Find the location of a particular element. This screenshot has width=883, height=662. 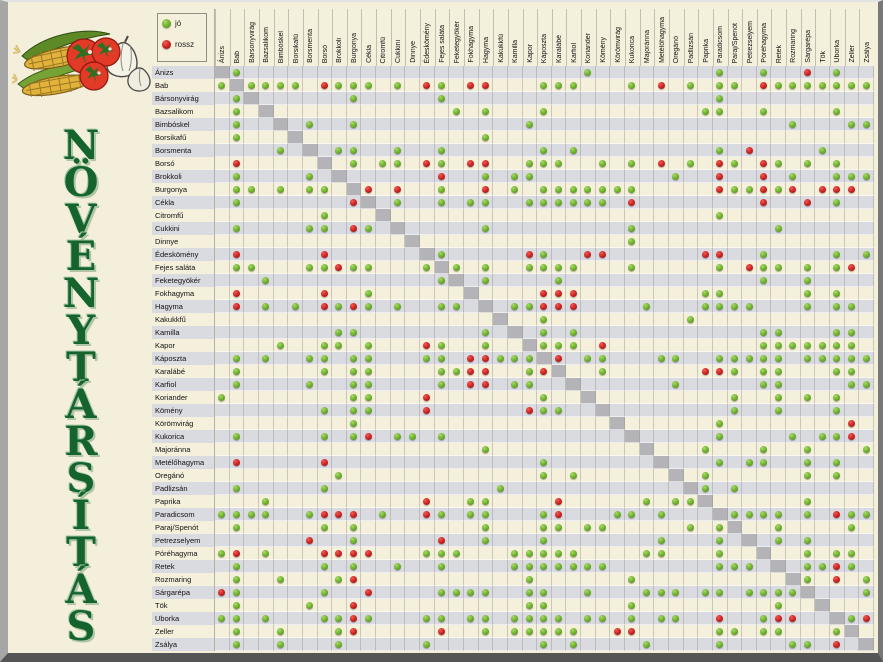

legend-bad-label: rossz is located at coordinates (185, 44).